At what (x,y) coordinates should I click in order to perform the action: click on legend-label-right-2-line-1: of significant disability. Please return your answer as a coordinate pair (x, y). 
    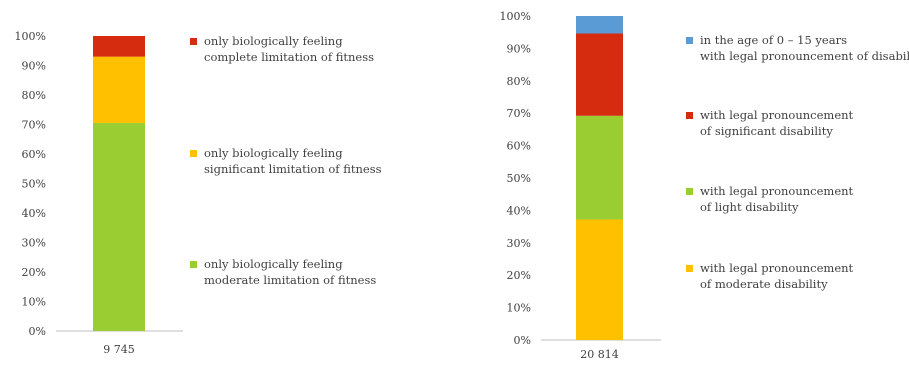
    Looking at the image, I should click on (766, 131).